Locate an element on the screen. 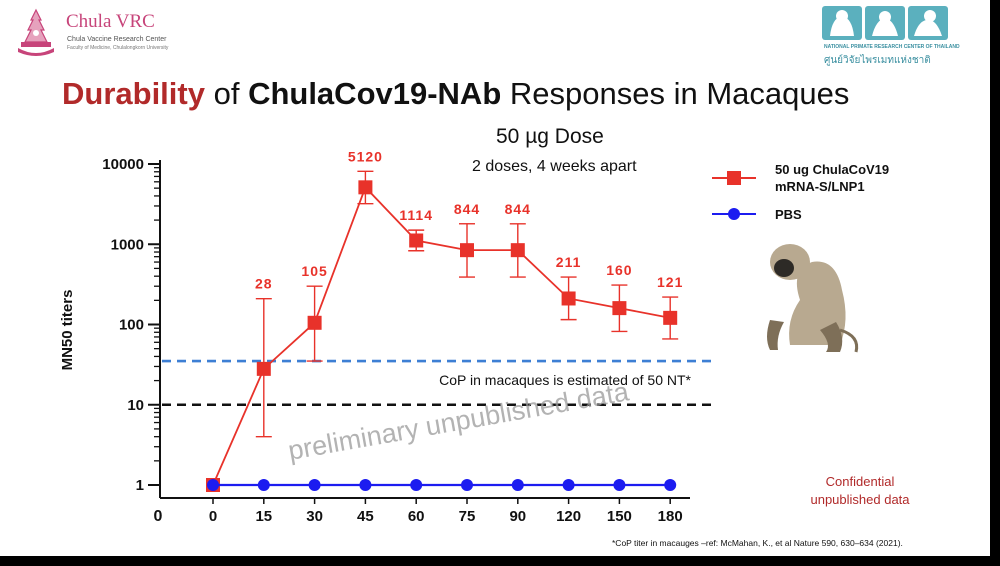  dose-schedule: 2 doses, 4 weeks apart is located at coordinates (554, 166).